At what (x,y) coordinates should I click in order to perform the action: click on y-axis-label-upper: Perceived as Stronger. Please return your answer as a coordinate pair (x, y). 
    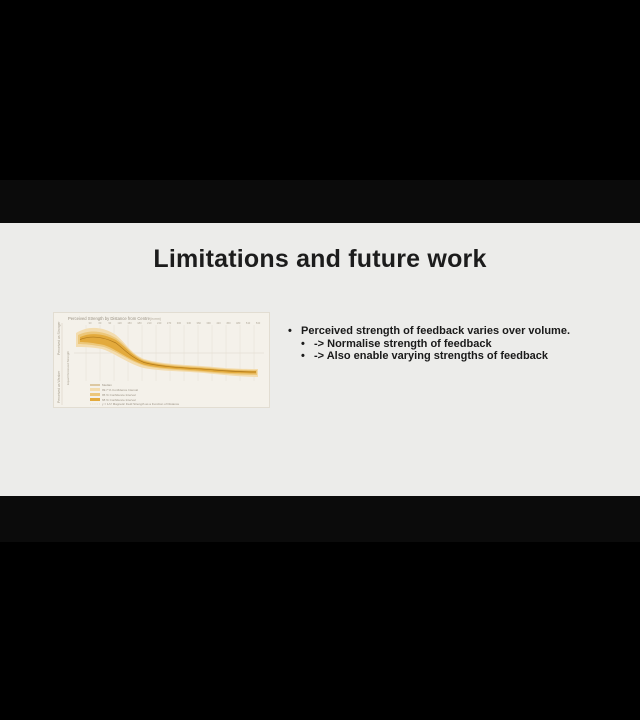
    Looking at the image, I should click on (59, 338).